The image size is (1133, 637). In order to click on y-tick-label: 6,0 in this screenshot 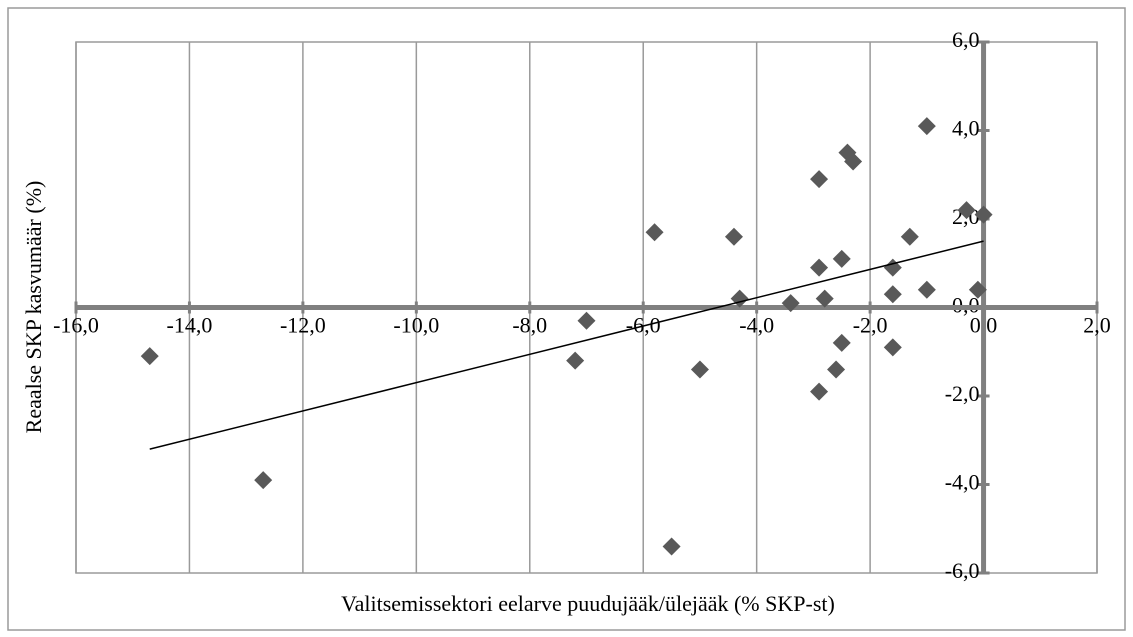, I will do `click(966, 39)`.